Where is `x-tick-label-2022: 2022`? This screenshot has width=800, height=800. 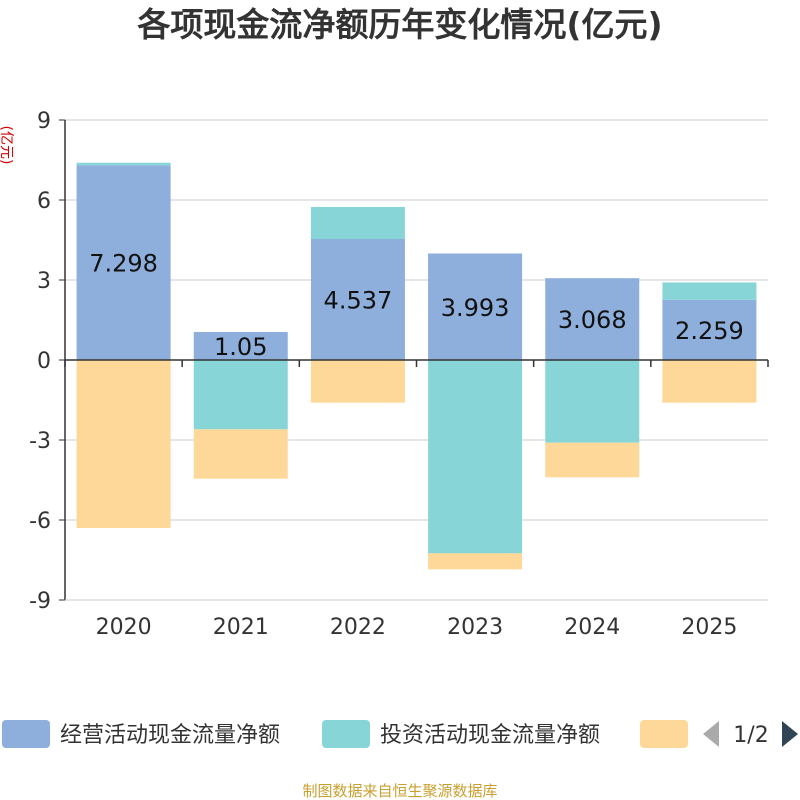
x-tick-label-2022: 2022 is located at coordinates (358, 627).